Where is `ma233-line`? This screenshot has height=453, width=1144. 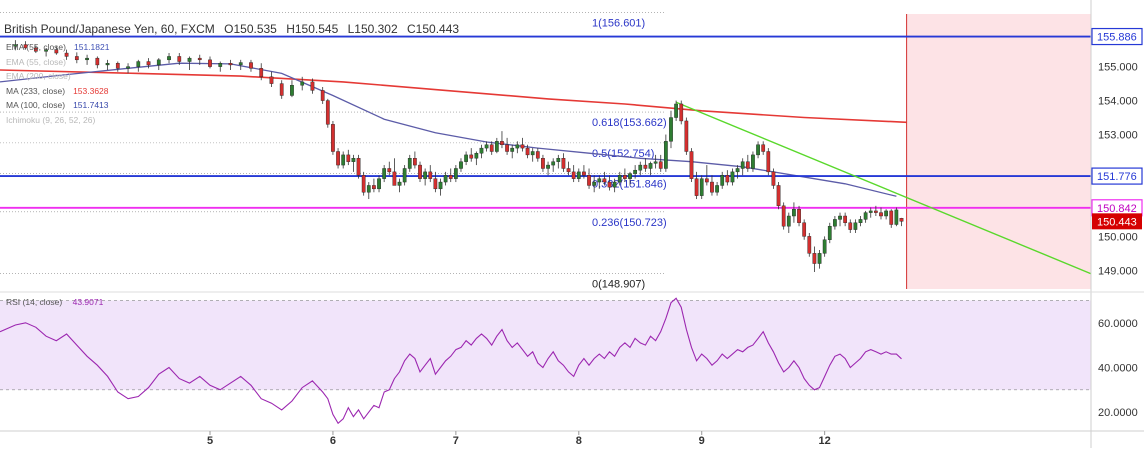
ma233-line is located at coordinates (453, 96).